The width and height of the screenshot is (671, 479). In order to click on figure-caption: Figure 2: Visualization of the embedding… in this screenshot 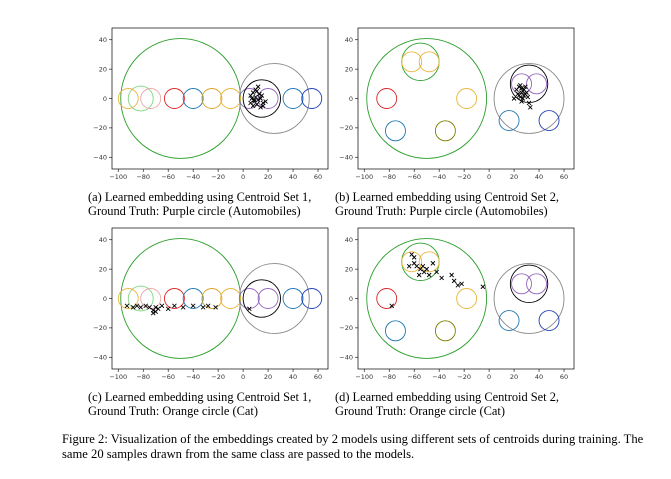, I will do `click(353, 446)`.